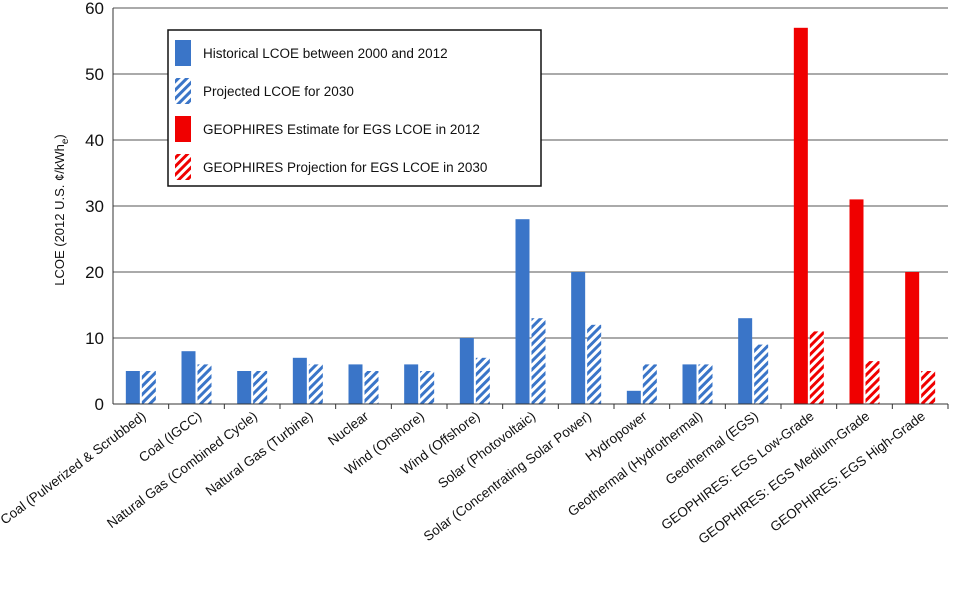 The width and height of the screenshot is (960, 595). I want to click on x-tick-label: Natural Gas (Turbine), so click(259, 453).